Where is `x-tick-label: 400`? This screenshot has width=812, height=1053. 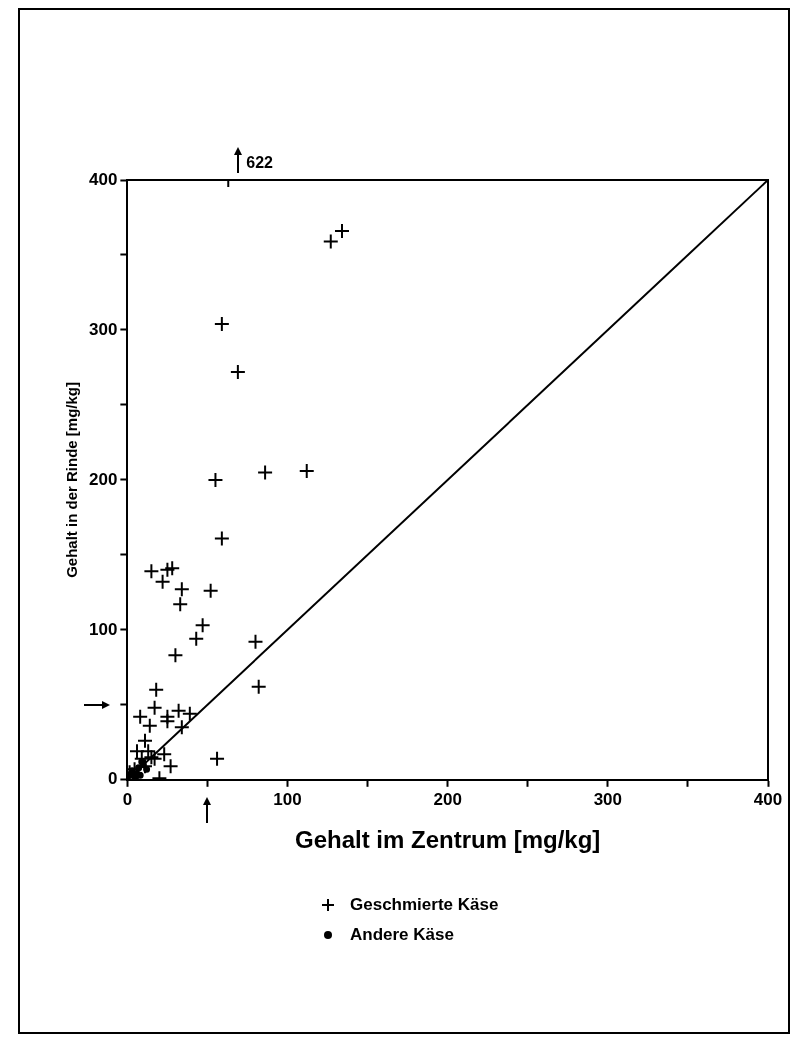
x-tick-label: 400 is located at coordinates (768, 799).